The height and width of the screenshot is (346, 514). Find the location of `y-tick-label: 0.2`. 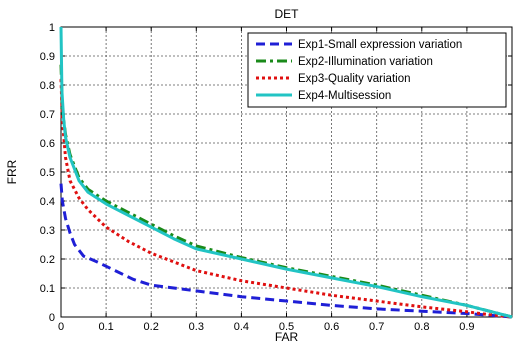

y-tick-label: 0.2 is located at coordinates (47, 260).